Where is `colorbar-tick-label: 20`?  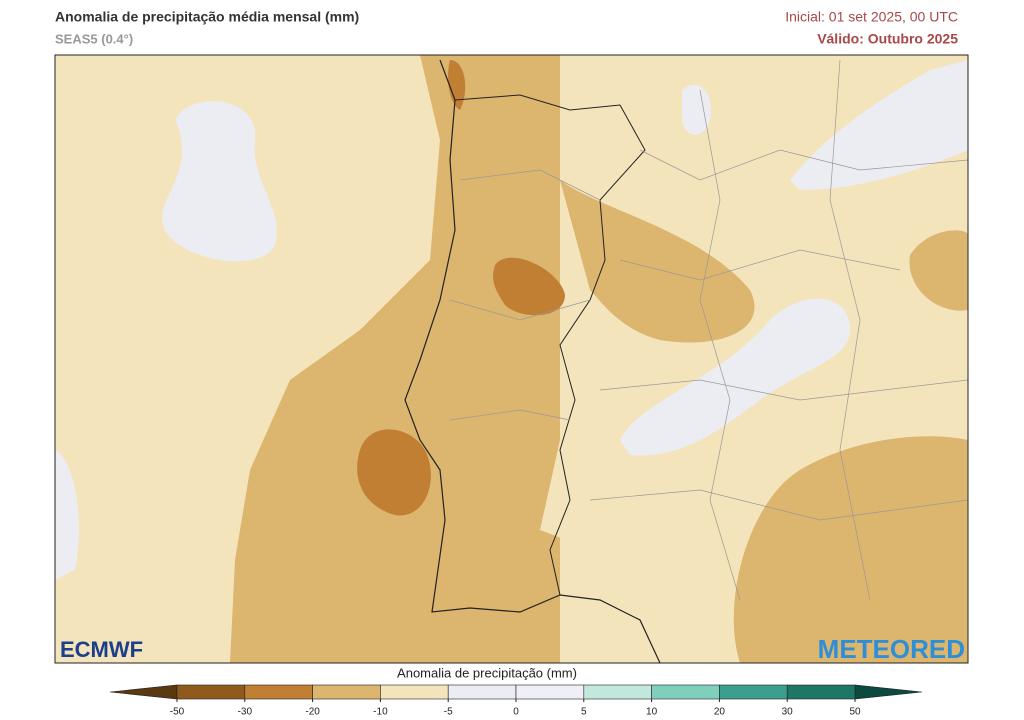
colorbar-tick-label: 20 is located at coordinates (720, 712).